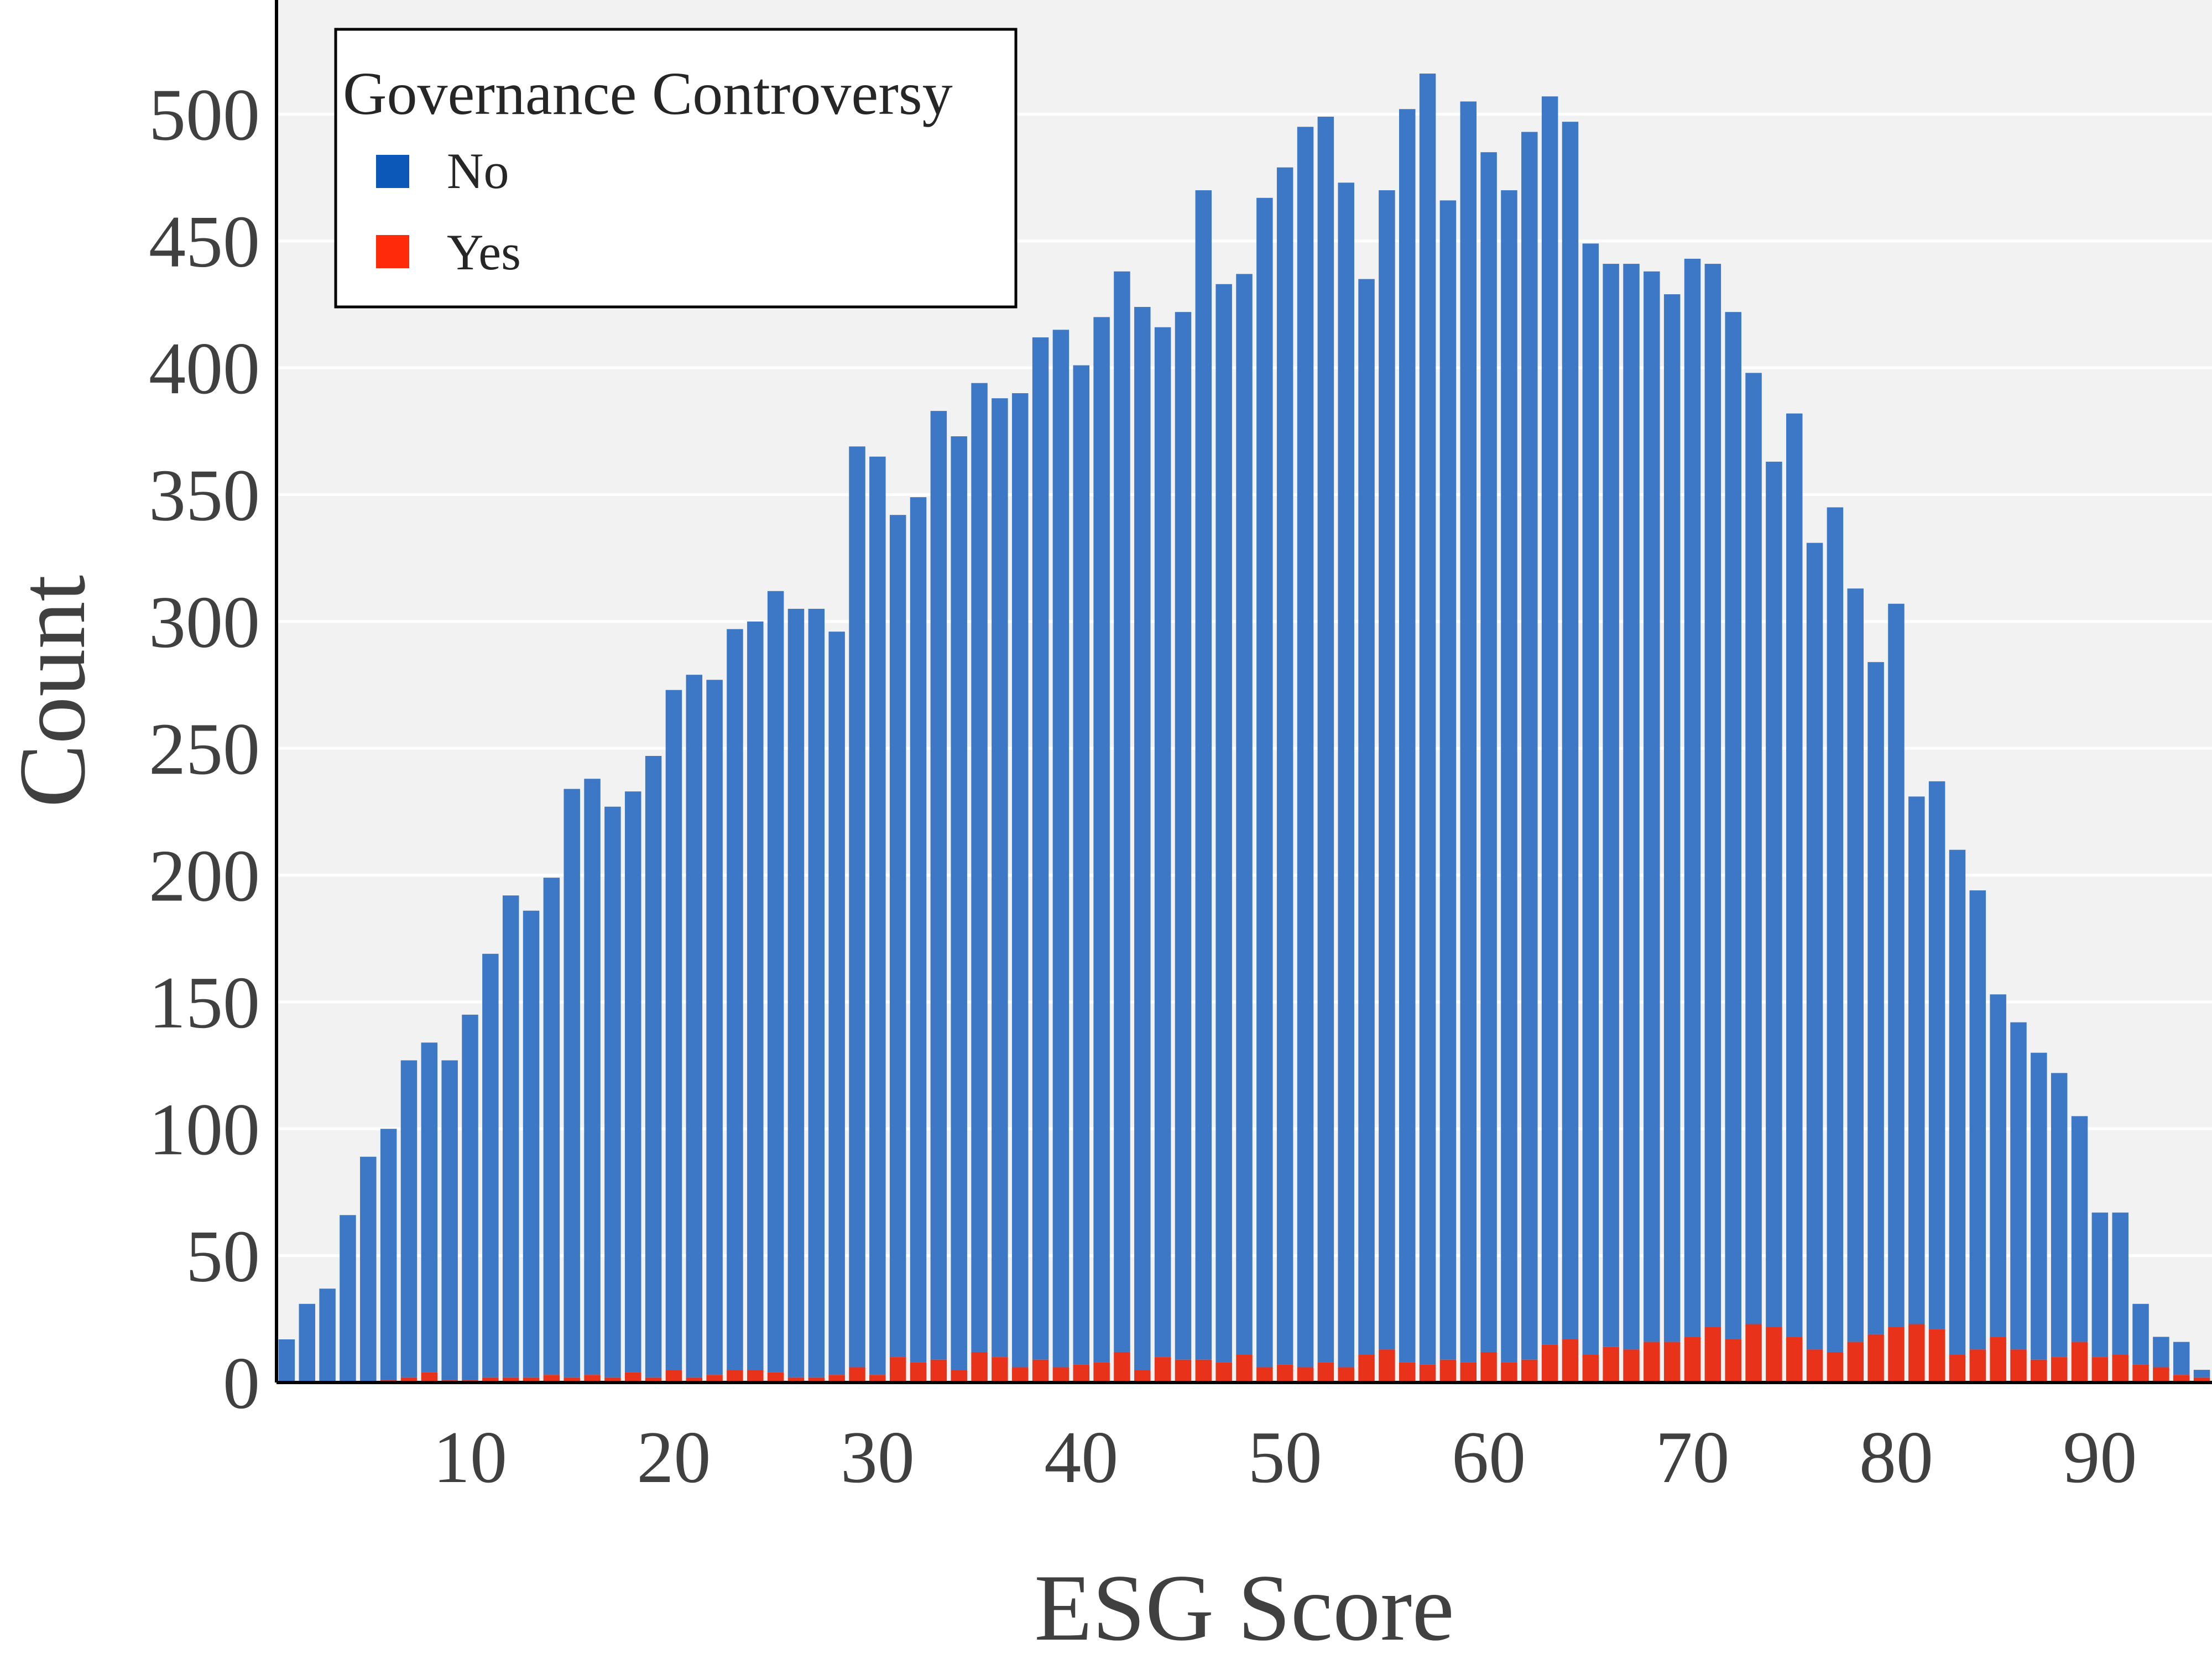 The image size is (2212, 1659). Describe the element at coordinates (205, 1129) in the screenshot. I see `y-tick-label-100: 100` at that location.